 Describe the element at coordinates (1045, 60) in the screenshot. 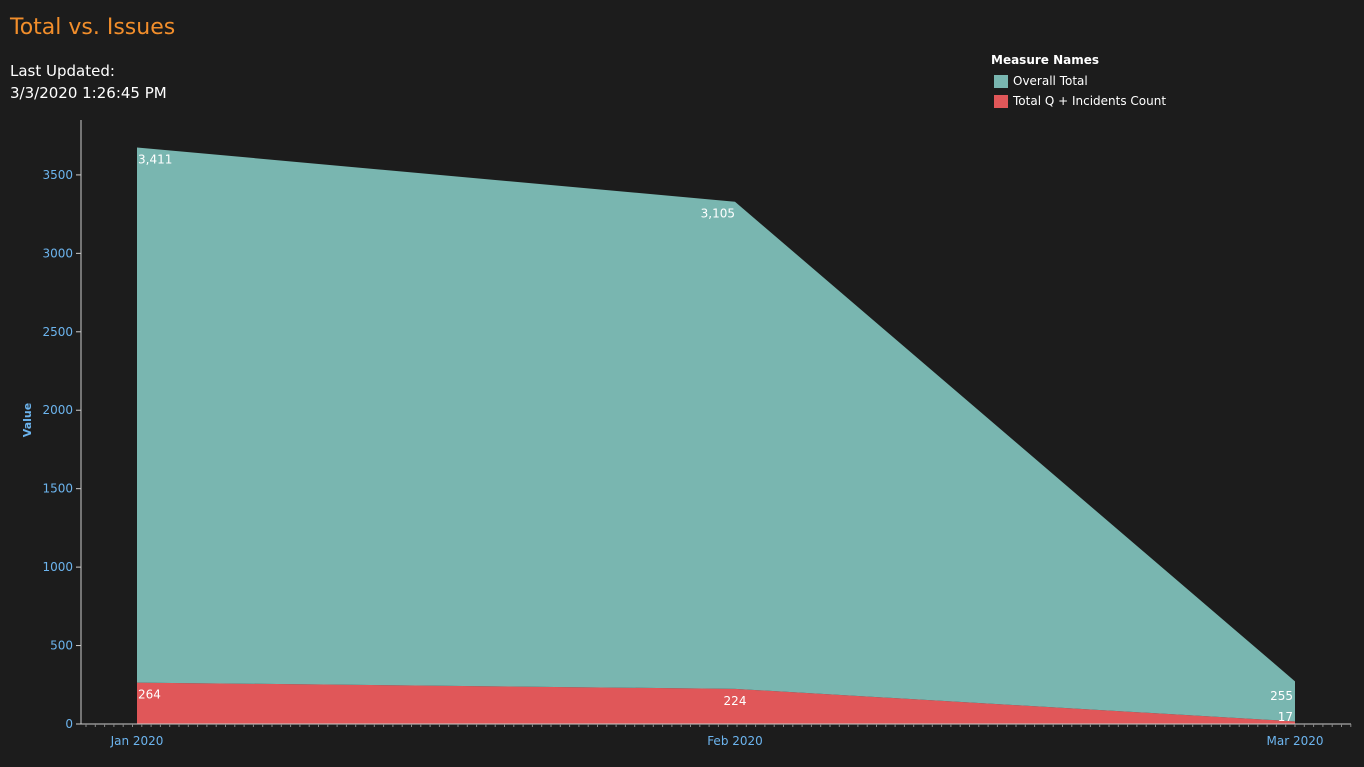

I see `legend-title: Measure Names` at that location.